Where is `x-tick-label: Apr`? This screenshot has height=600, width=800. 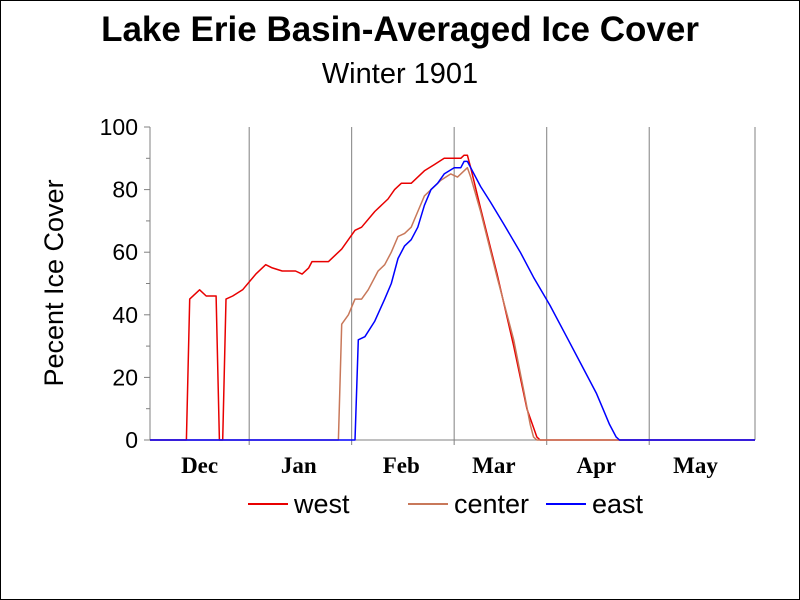 x-tick-label: Apr is located at coordinates (596, 465).